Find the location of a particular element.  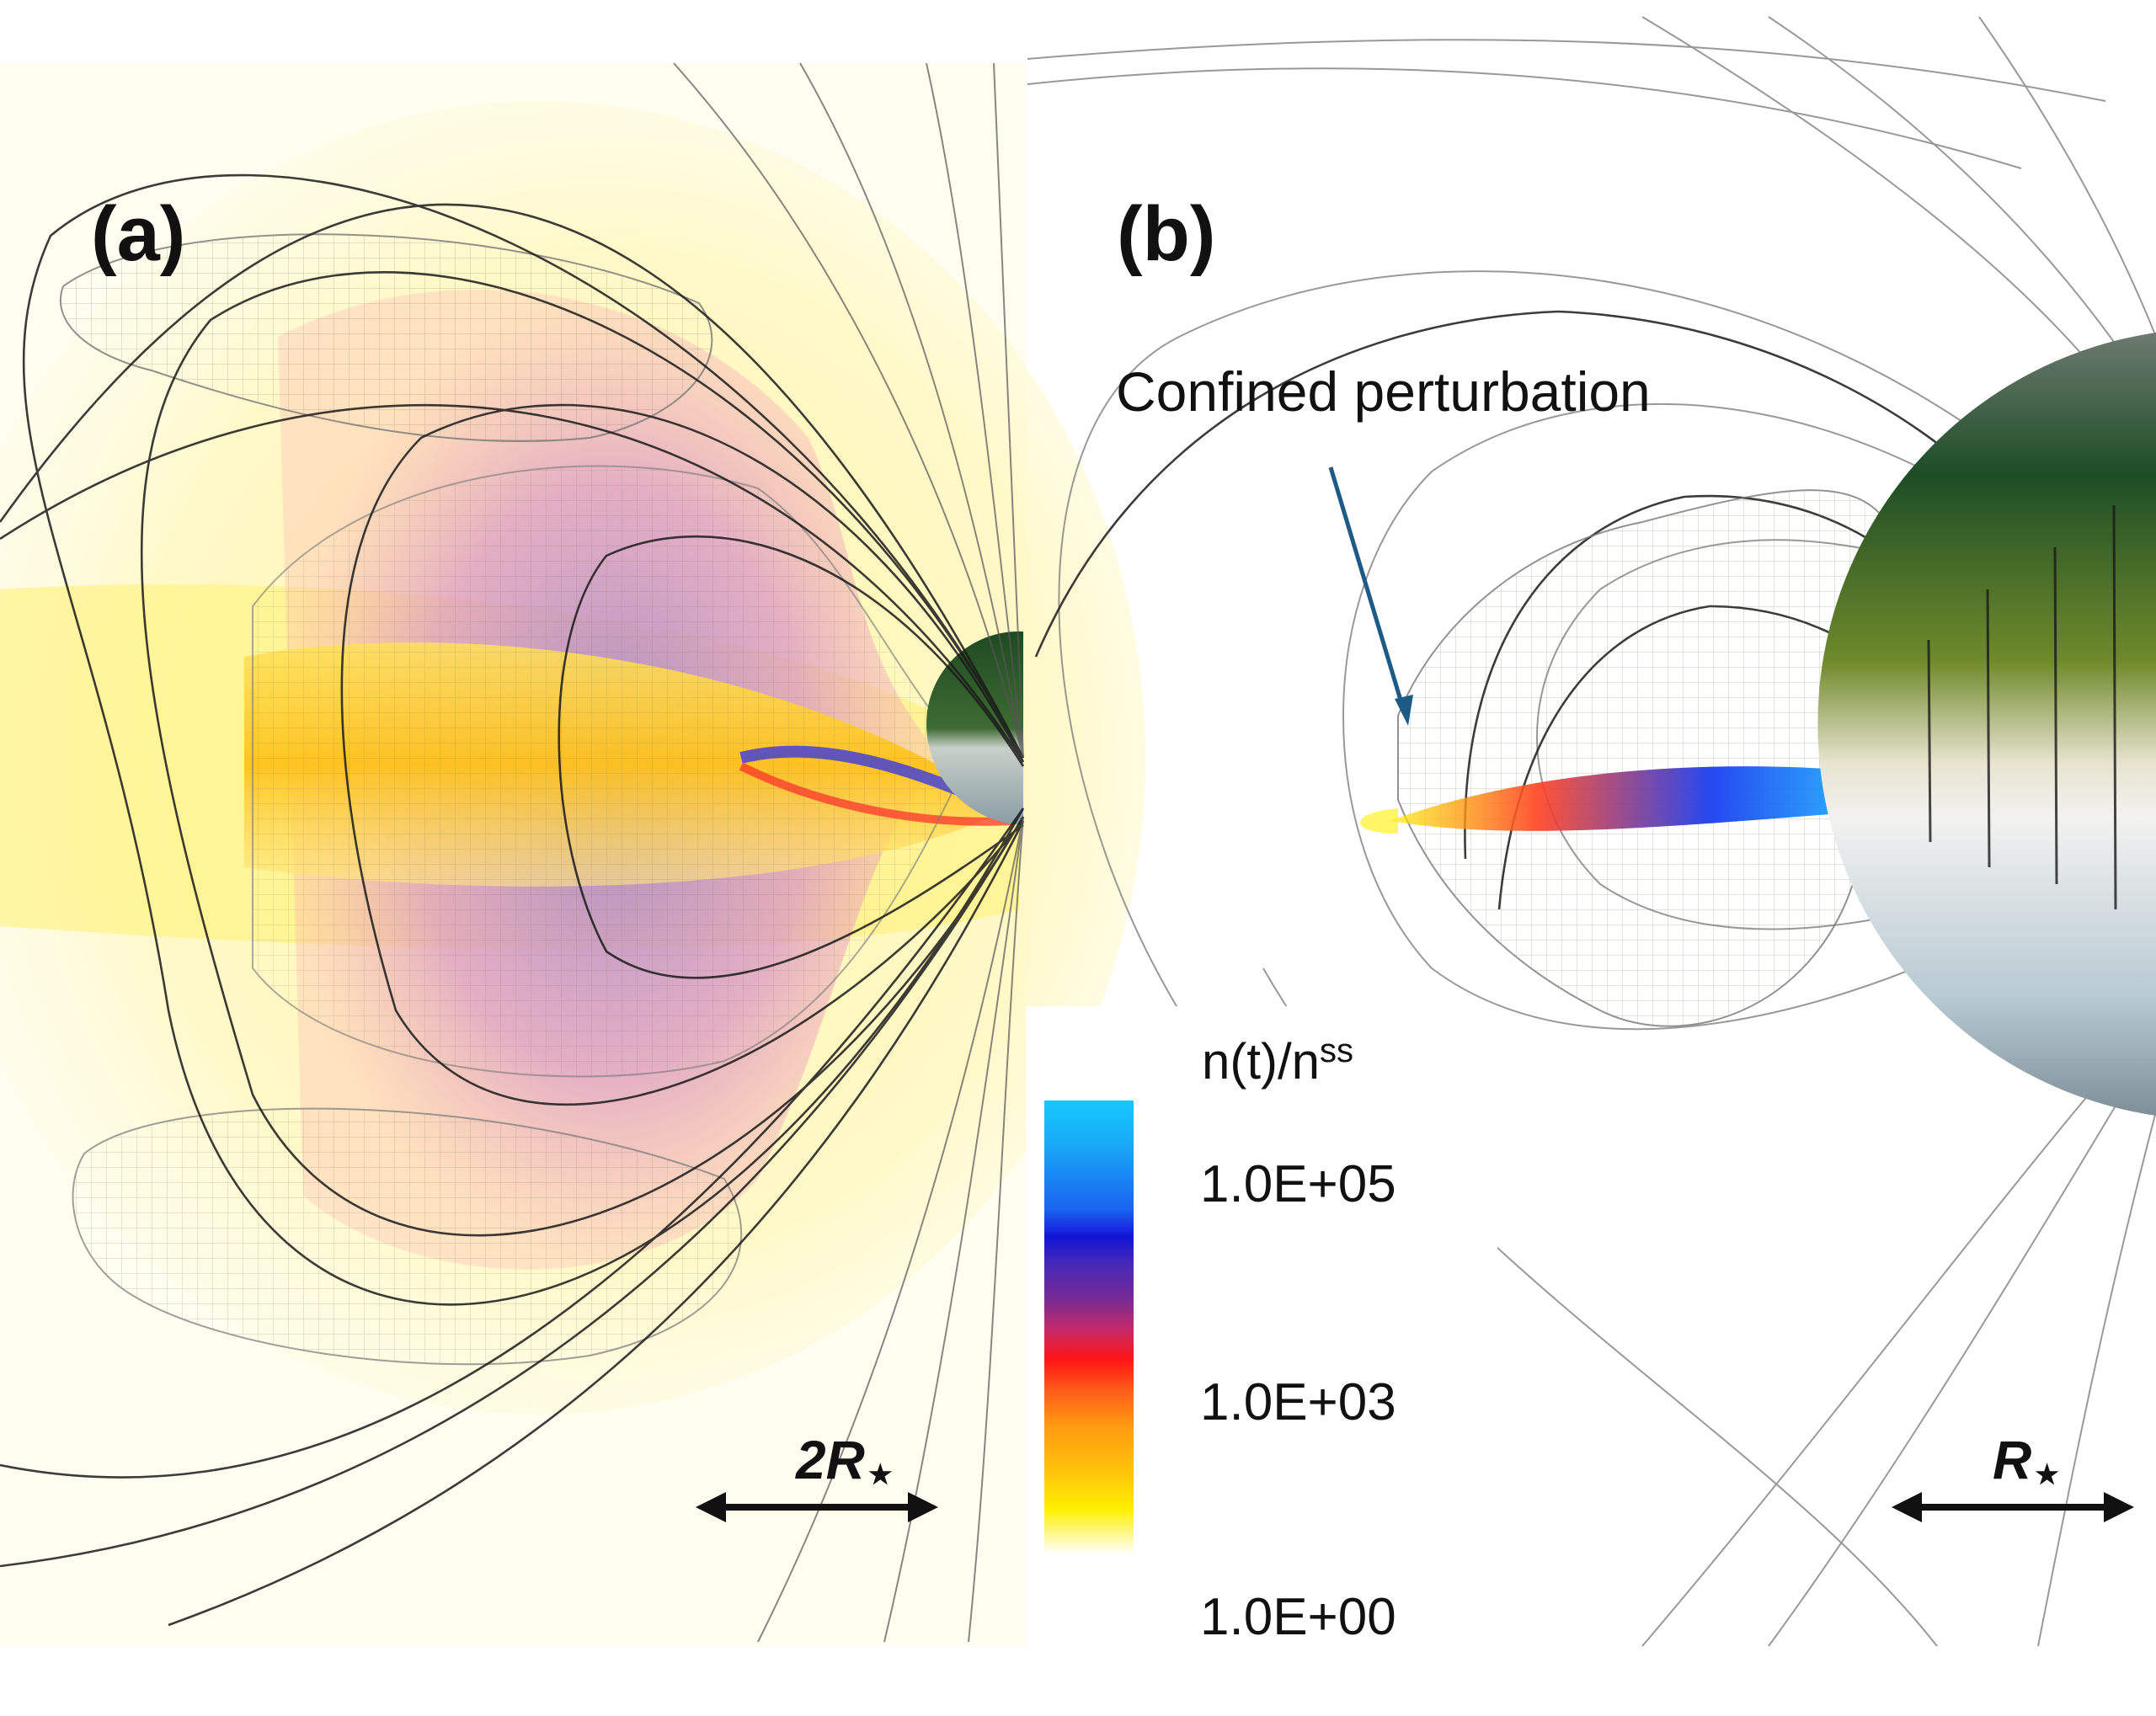

colorbar-title-superscript: ss is located at coordinates (1337, 1050).